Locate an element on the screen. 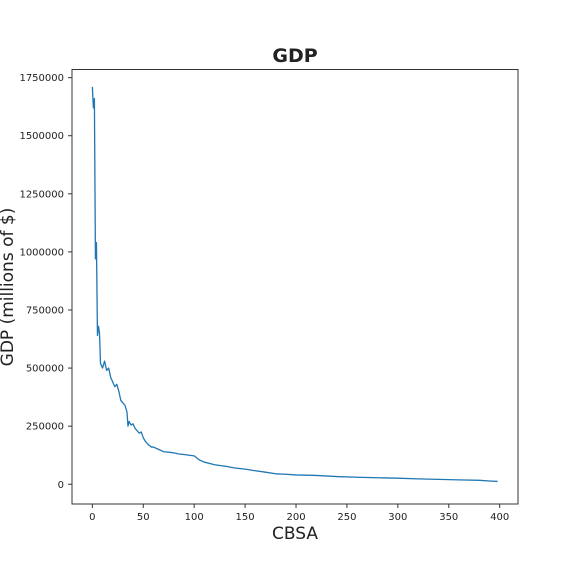 The width and height of the screenshot is (576, 576). x-axis: 0 50 100 150 200 250 300 350 400 is located at coordinates (299, 513).